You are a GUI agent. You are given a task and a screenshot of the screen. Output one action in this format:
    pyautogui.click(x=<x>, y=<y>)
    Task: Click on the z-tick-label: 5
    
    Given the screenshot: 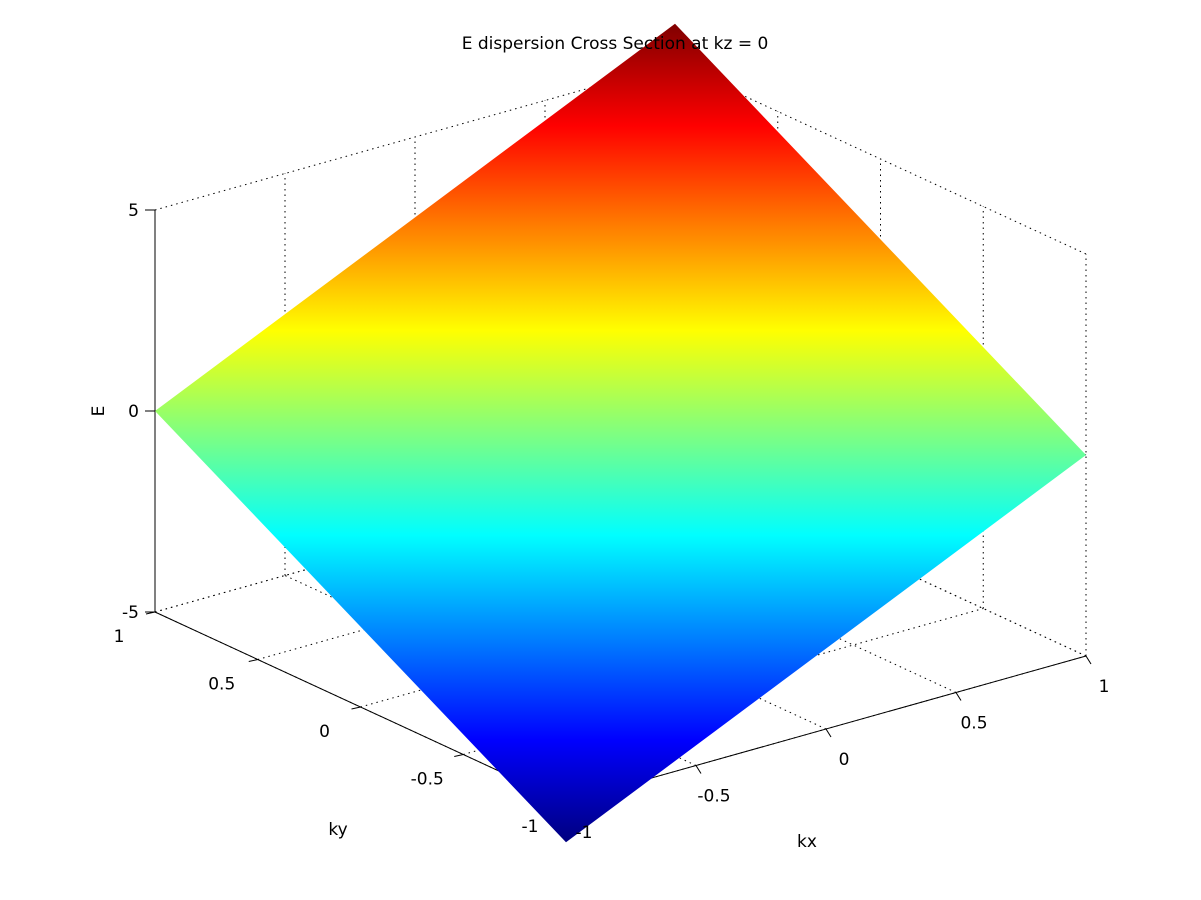 What is the action you would take?
    pyautogui.click(x=133, y=211)
    